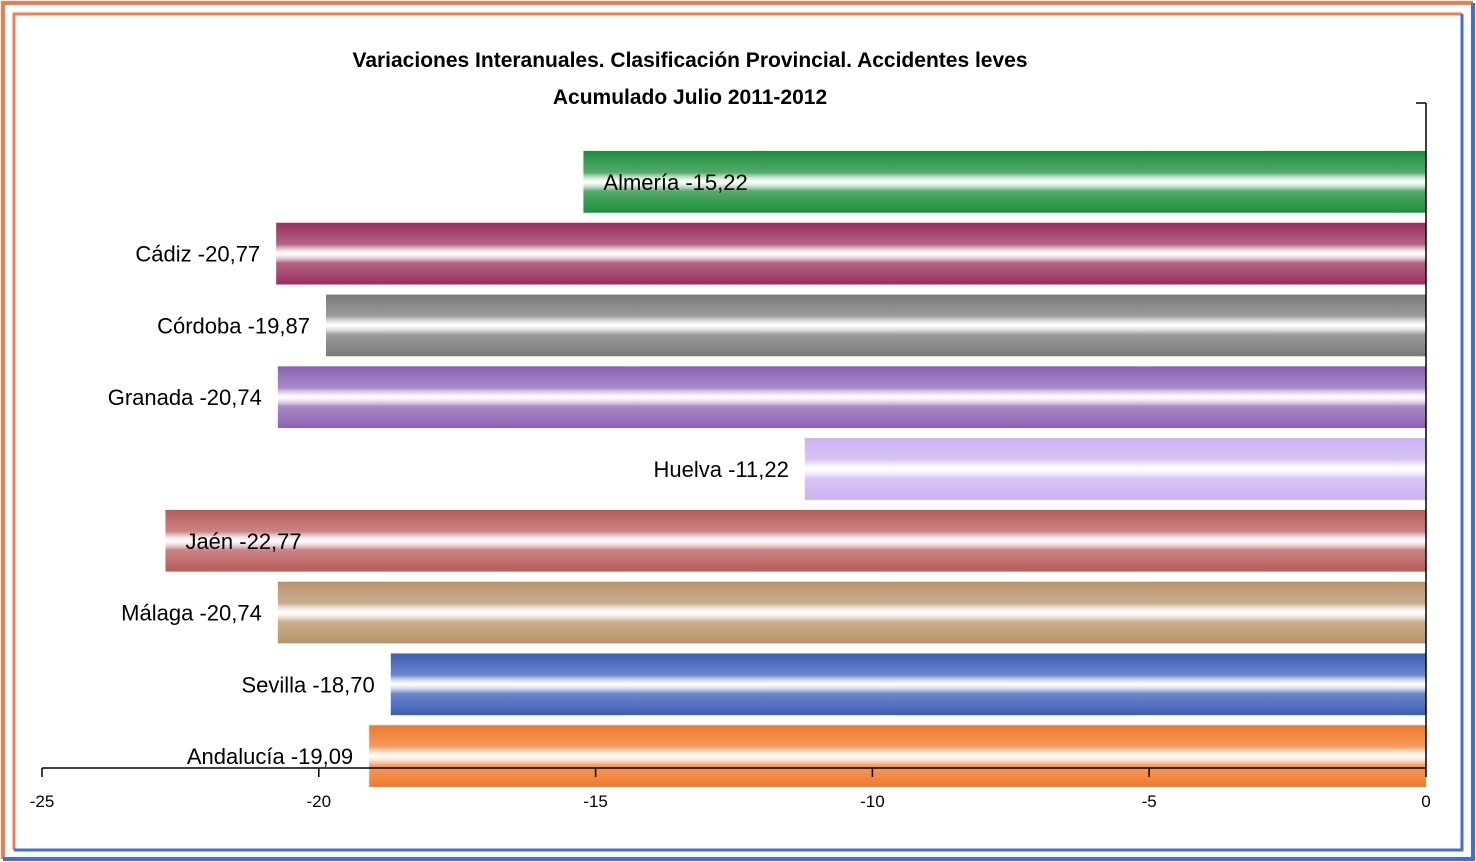  What do you see at coordinates (185, 397) in the screenshot?
I see `data-label-granada: Granada -20,74` at bounding box center [185, 397].